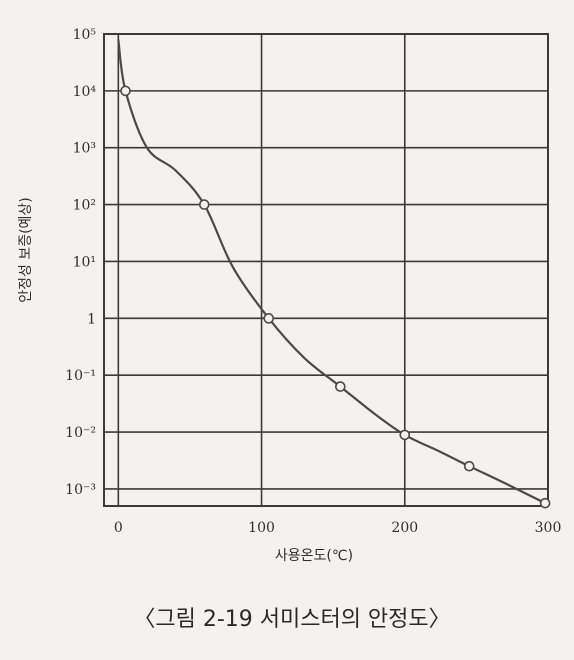 The image size is (574, 660). Describe the element at coordinates (404, 528) in the screenshot. I see `x-tick-label: 200` at that location.